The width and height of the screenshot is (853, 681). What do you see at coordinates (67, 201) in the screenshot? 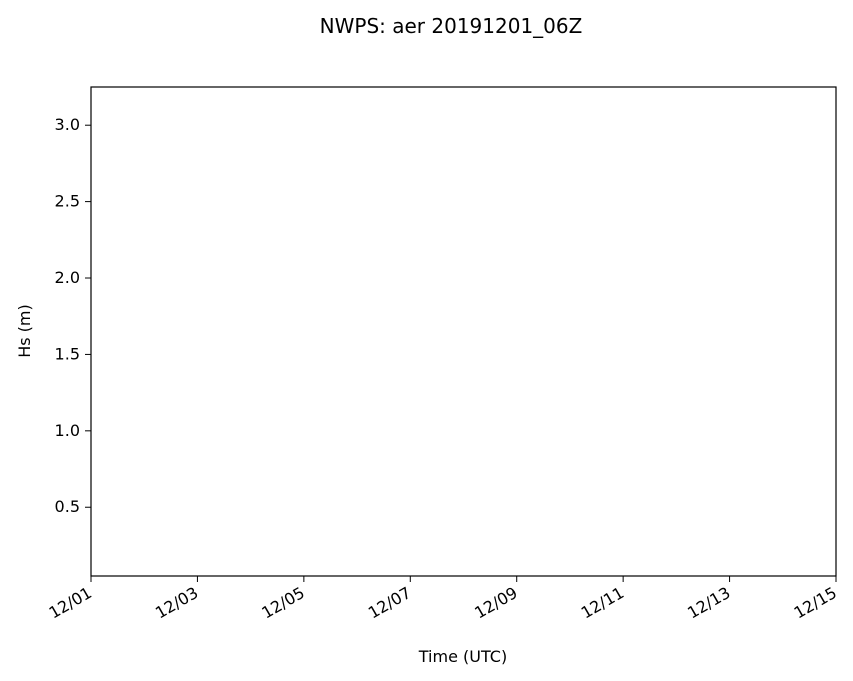
I see `y-tick-label: 2.5` at bounding box center [67, 201].